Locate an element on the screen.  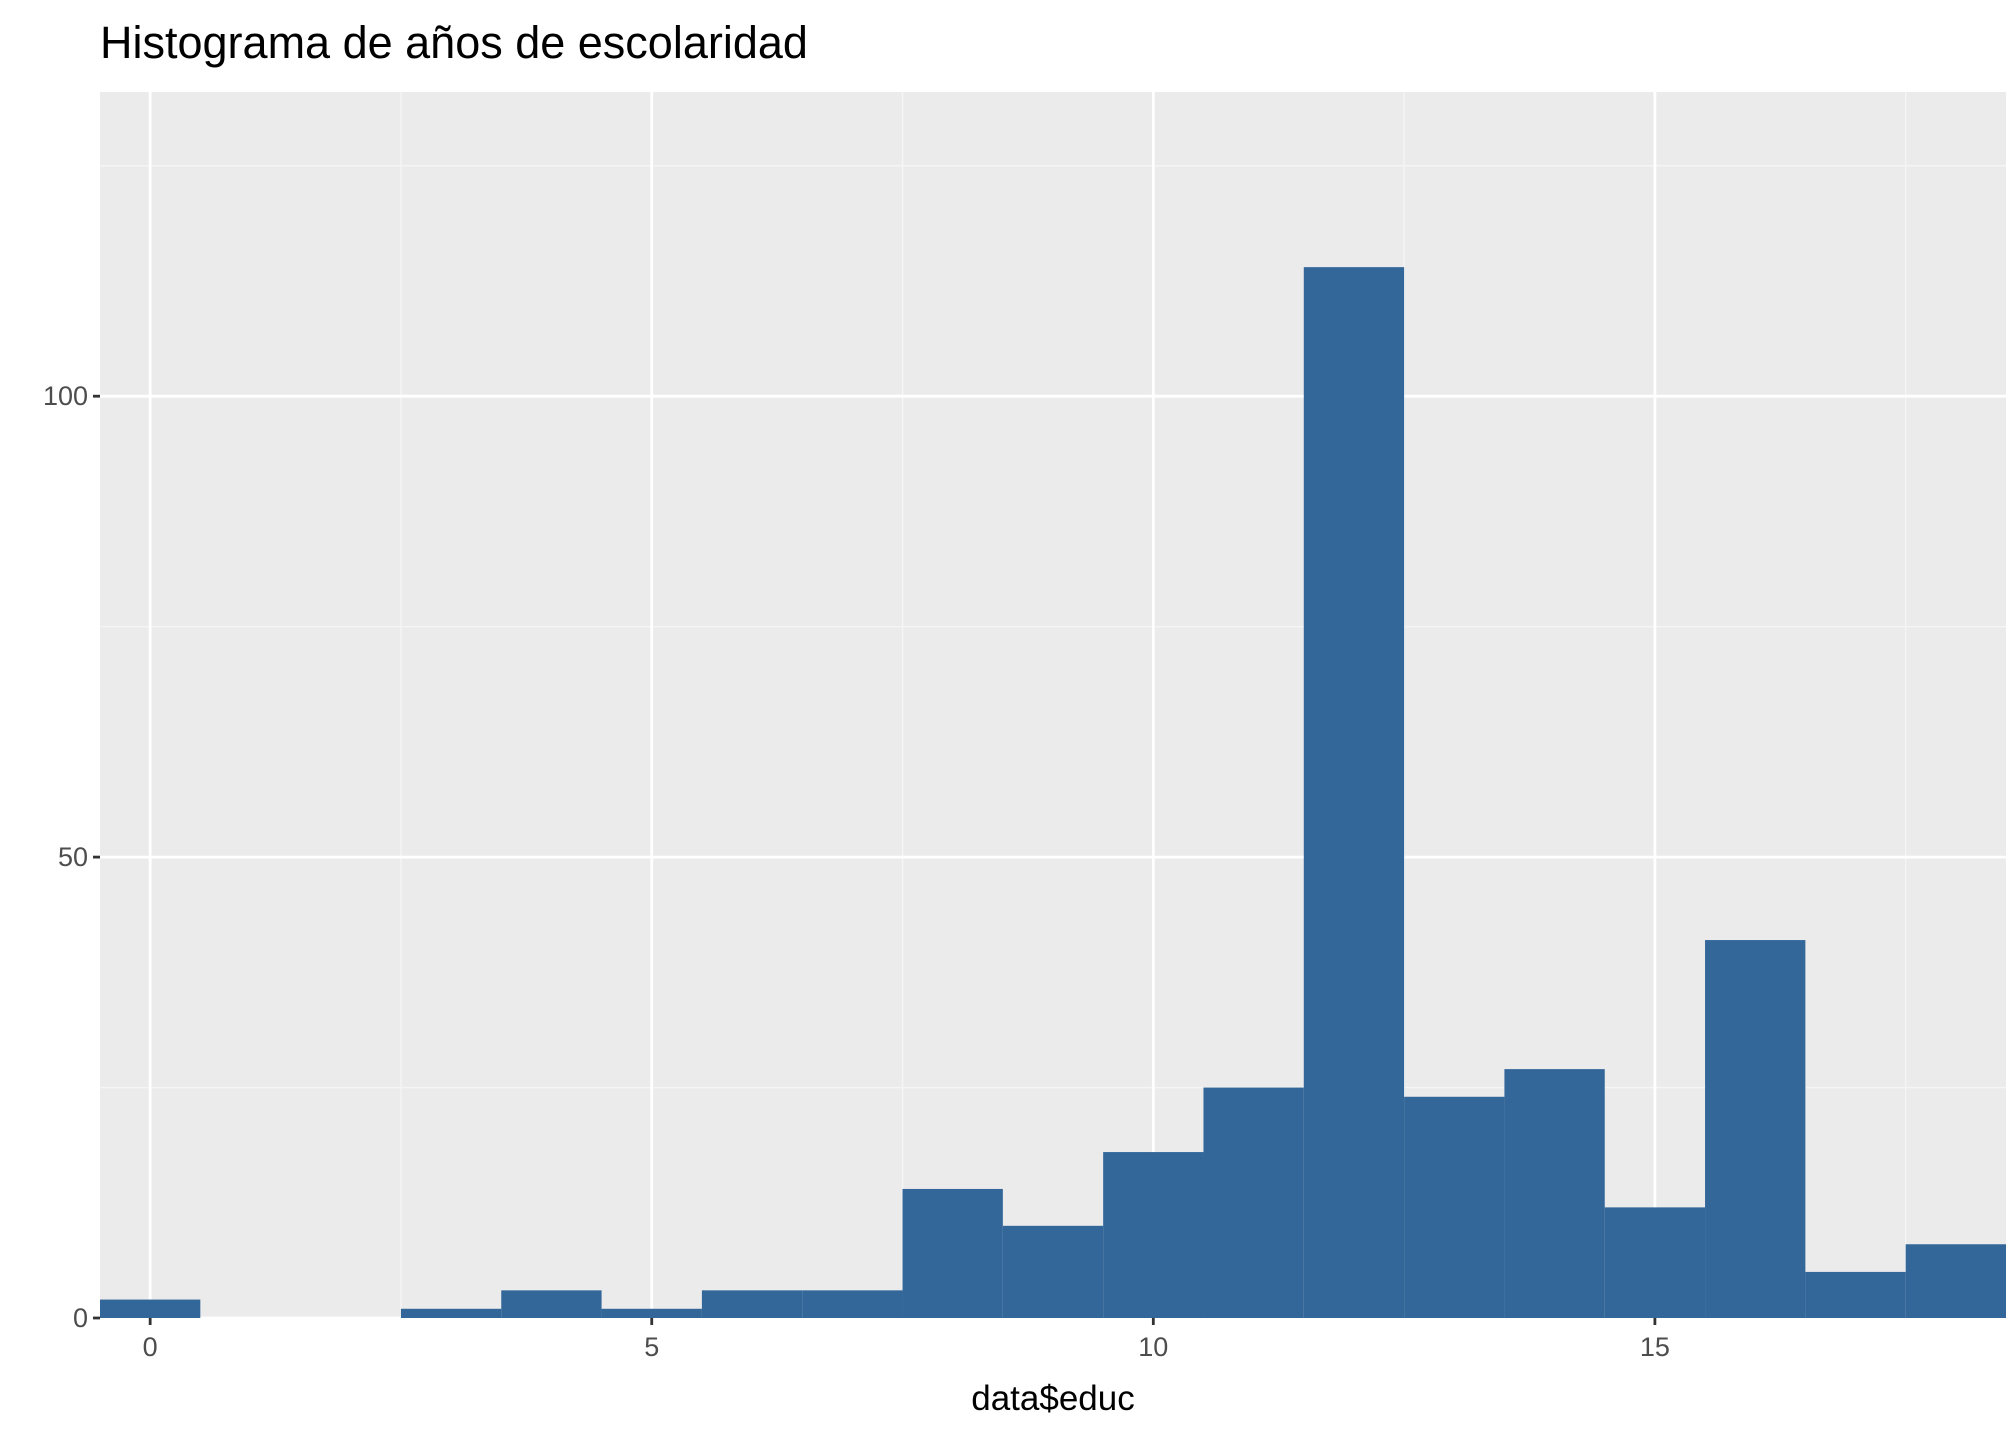
x-tick-label: 5 is located at coordinates (651, 1347).